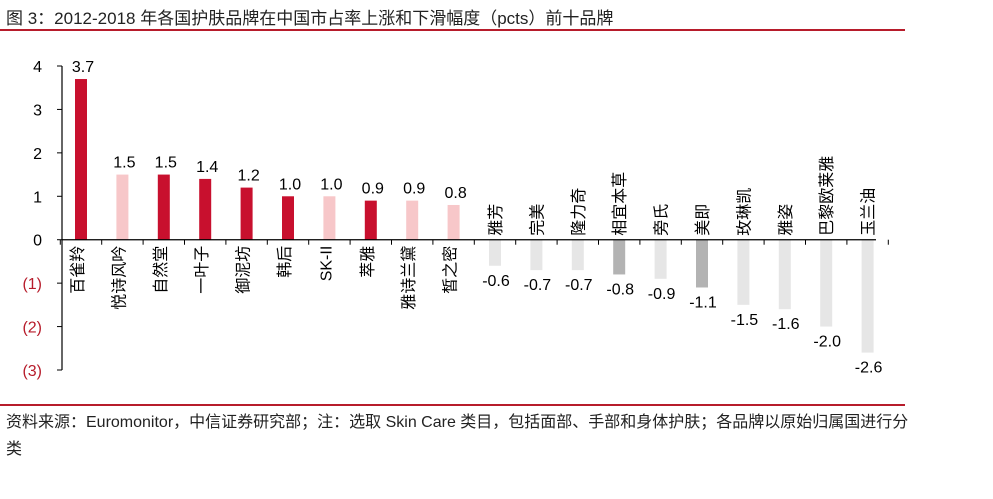 Image resolution: width=993 pixels, height=499 pixels. What do you see at coordinates (662, 220) in the screenshot?
I see `category-label: 旁氏` at bounding box center [662, 220].